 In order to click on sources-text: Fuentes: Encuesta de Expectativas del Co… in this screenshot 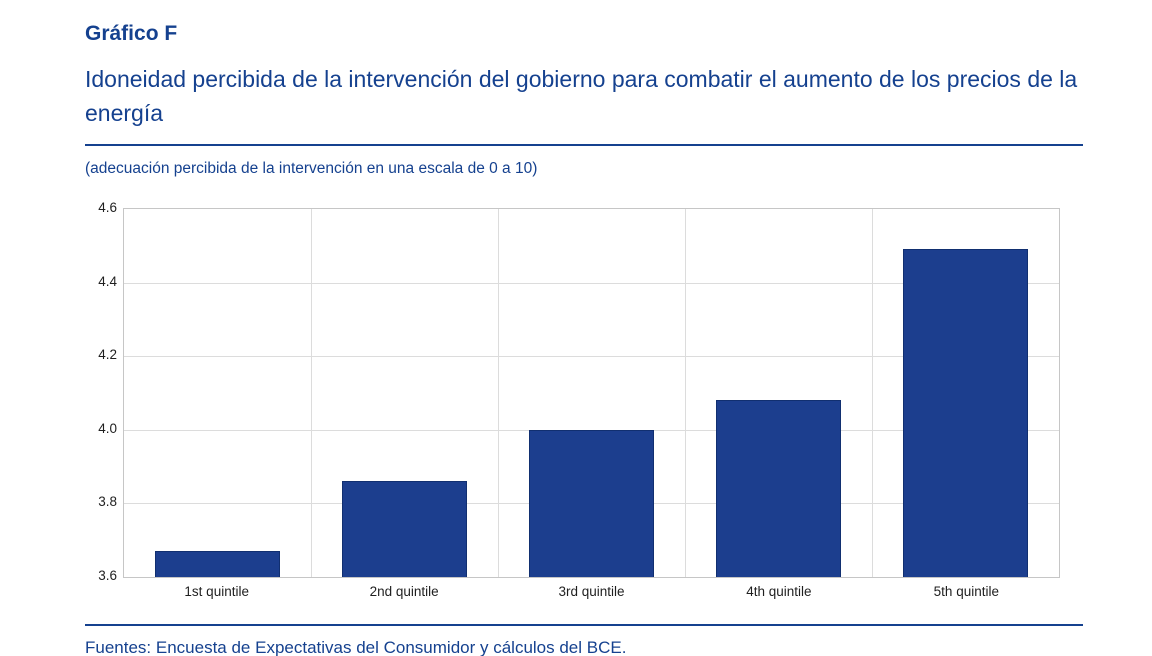, I will do `click(356, 647)`.